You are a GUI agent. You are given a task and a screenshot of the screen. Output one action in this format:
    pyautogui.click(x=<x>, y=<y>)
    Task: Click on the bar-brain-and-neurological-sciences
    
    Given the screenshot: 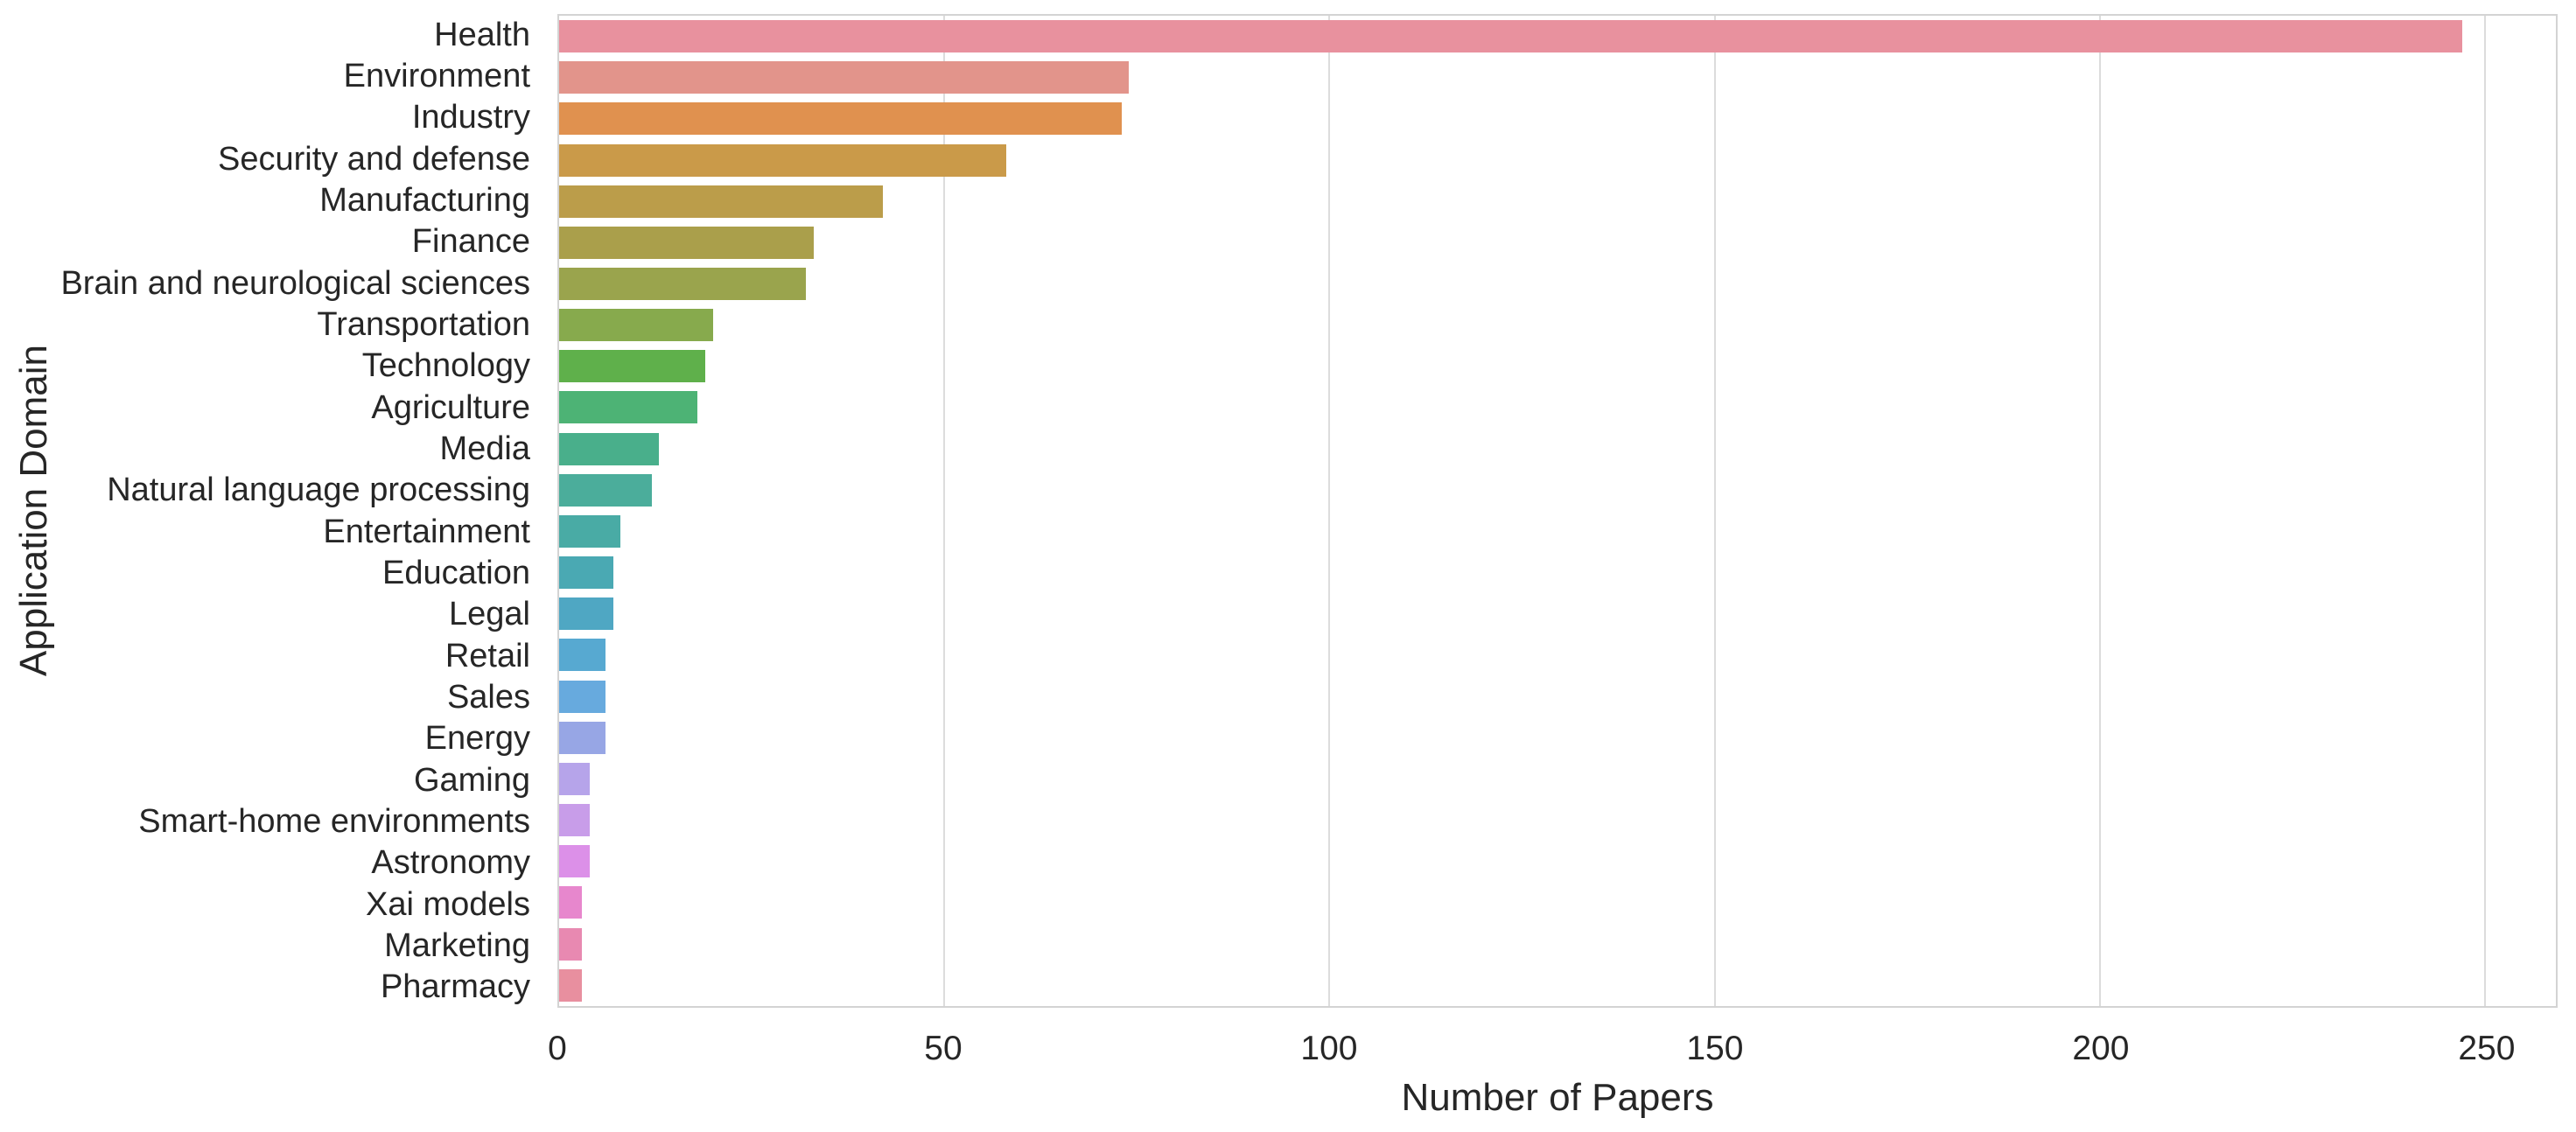 What is the action you would take?
    pyautogui.click(x=682, y=284)
    